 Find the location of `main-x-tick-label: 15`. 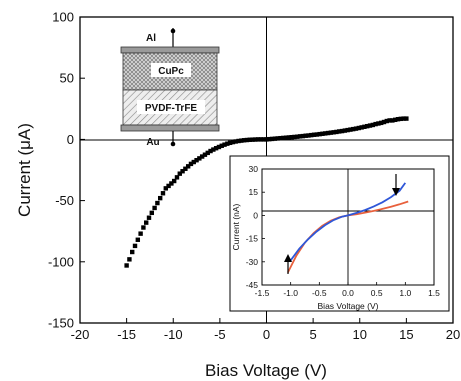

main-x-tick-label: 15 is located at coordinates (406, 334).